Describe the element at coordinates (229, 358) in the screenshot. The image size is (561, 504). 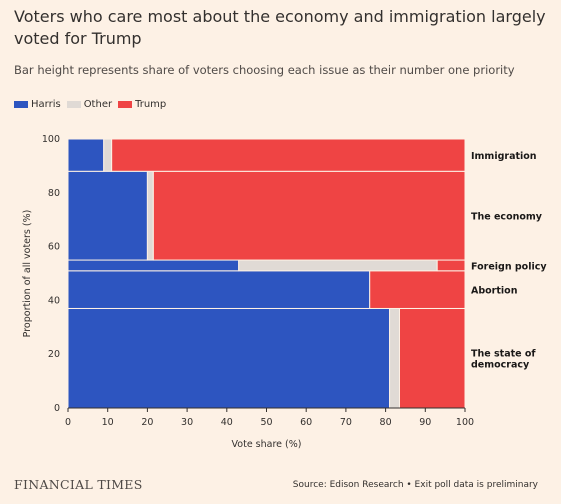
I see `bar-the-state-of-democracy-harris` at that location.